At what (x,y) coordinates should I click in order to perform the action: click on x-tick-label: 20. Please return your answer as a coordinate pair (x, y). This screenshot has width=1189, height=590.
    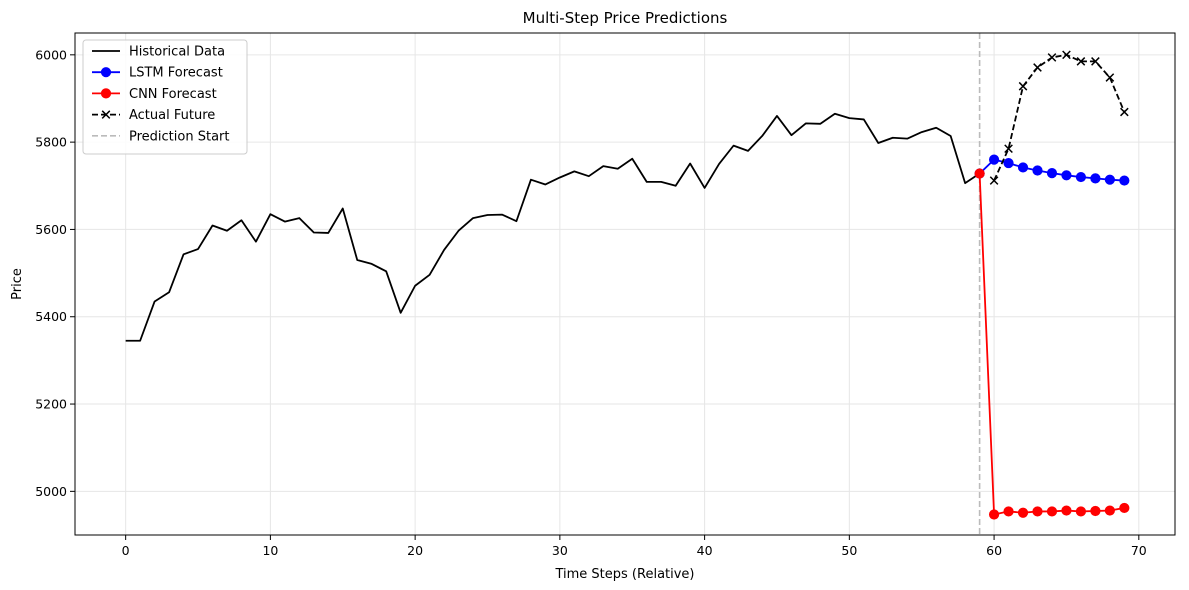
    Looking at the image, I should click on (415, 550).